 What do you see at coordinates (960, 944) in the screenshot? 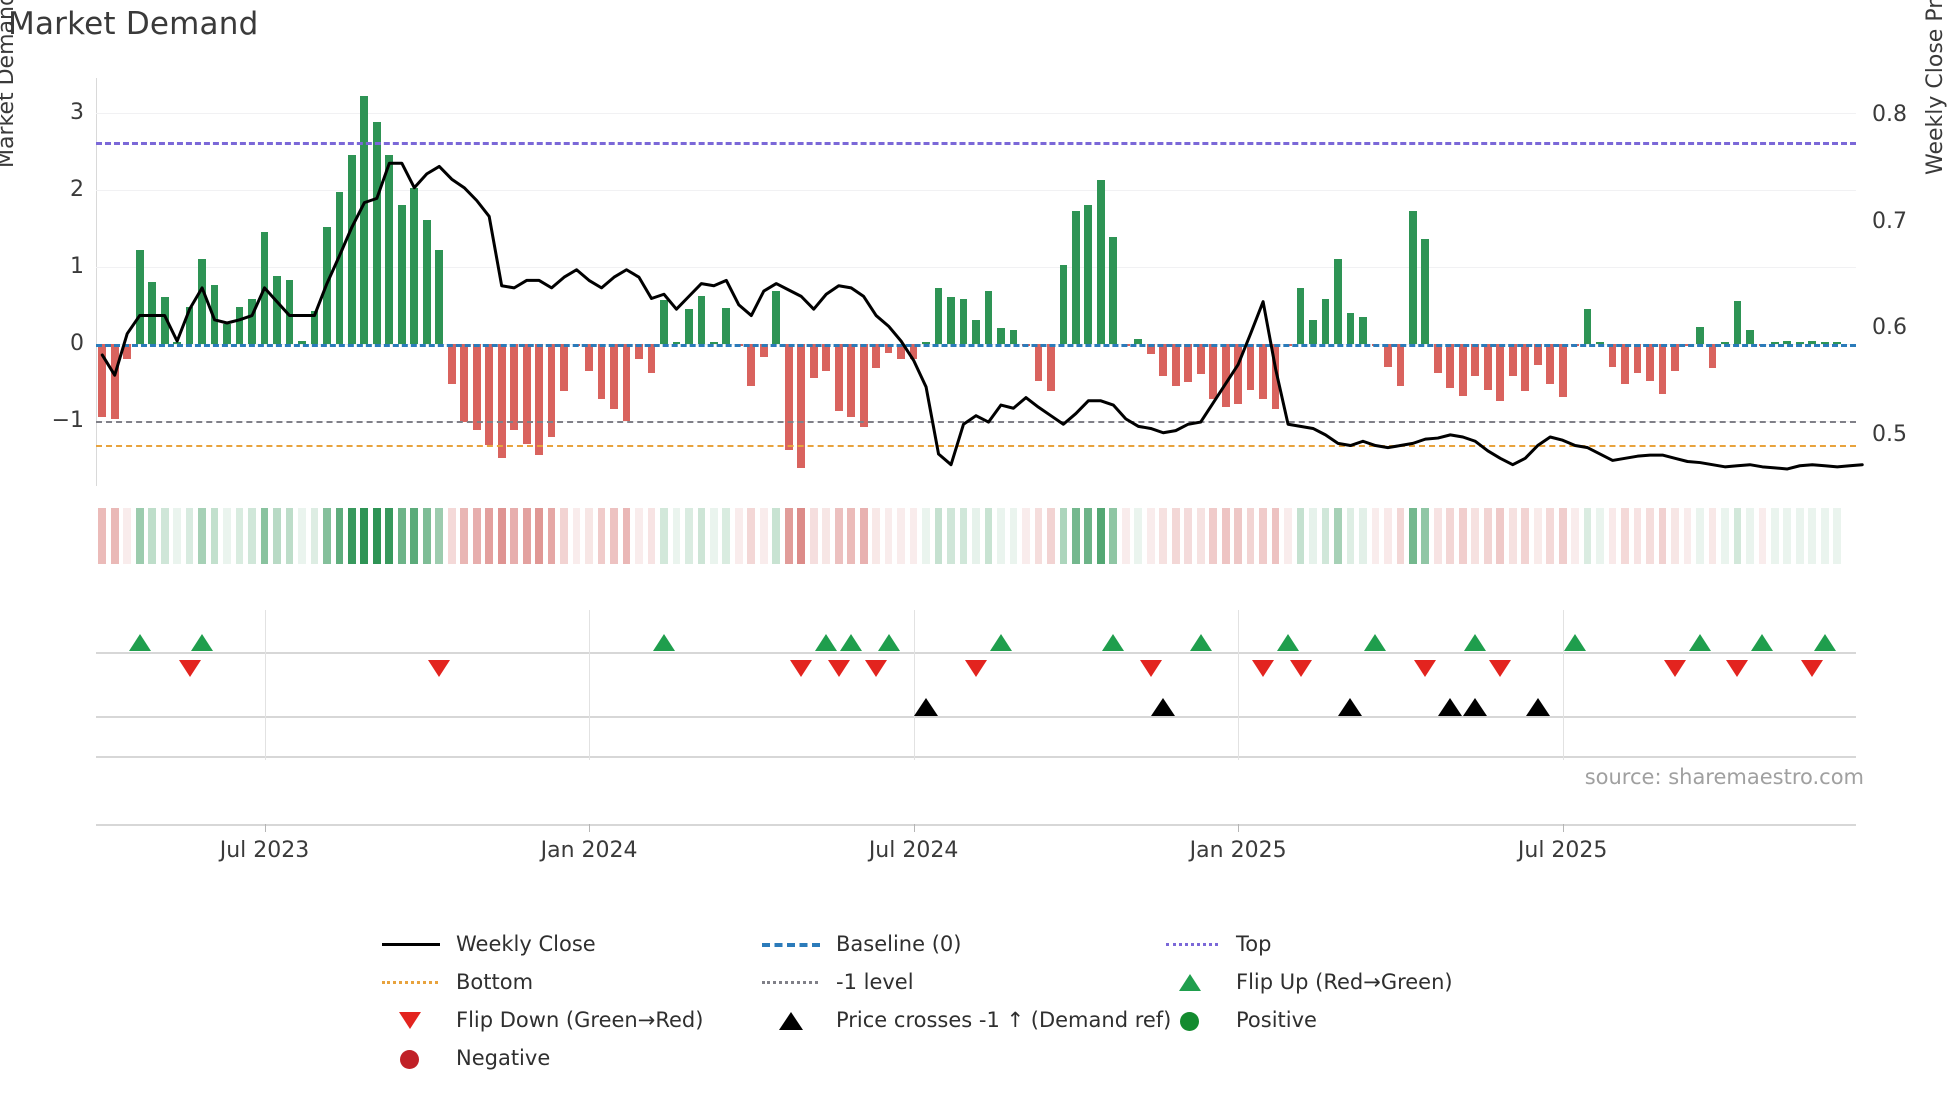
I see `legend-item-baseline: Baseline (0)` at bounding box center [960, 944].